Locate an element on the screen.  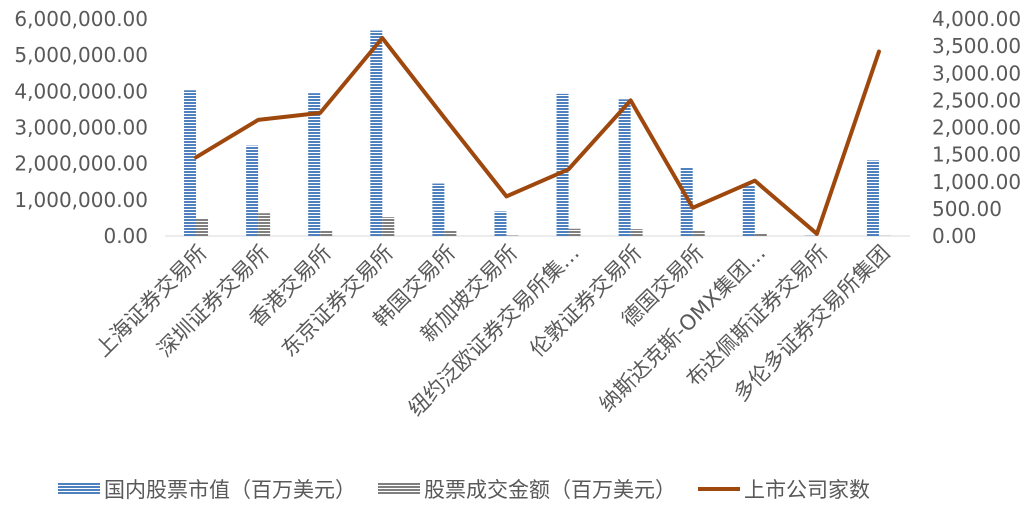
category-label: 深圳证券交易所 is located at coordinates (213, 301).